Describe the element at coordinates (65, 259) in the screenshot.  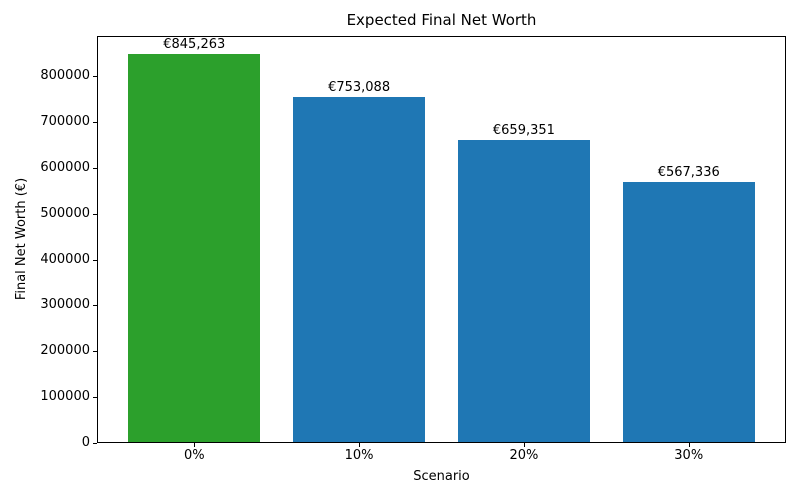
I see `y-tick-label: 400000` at that location.